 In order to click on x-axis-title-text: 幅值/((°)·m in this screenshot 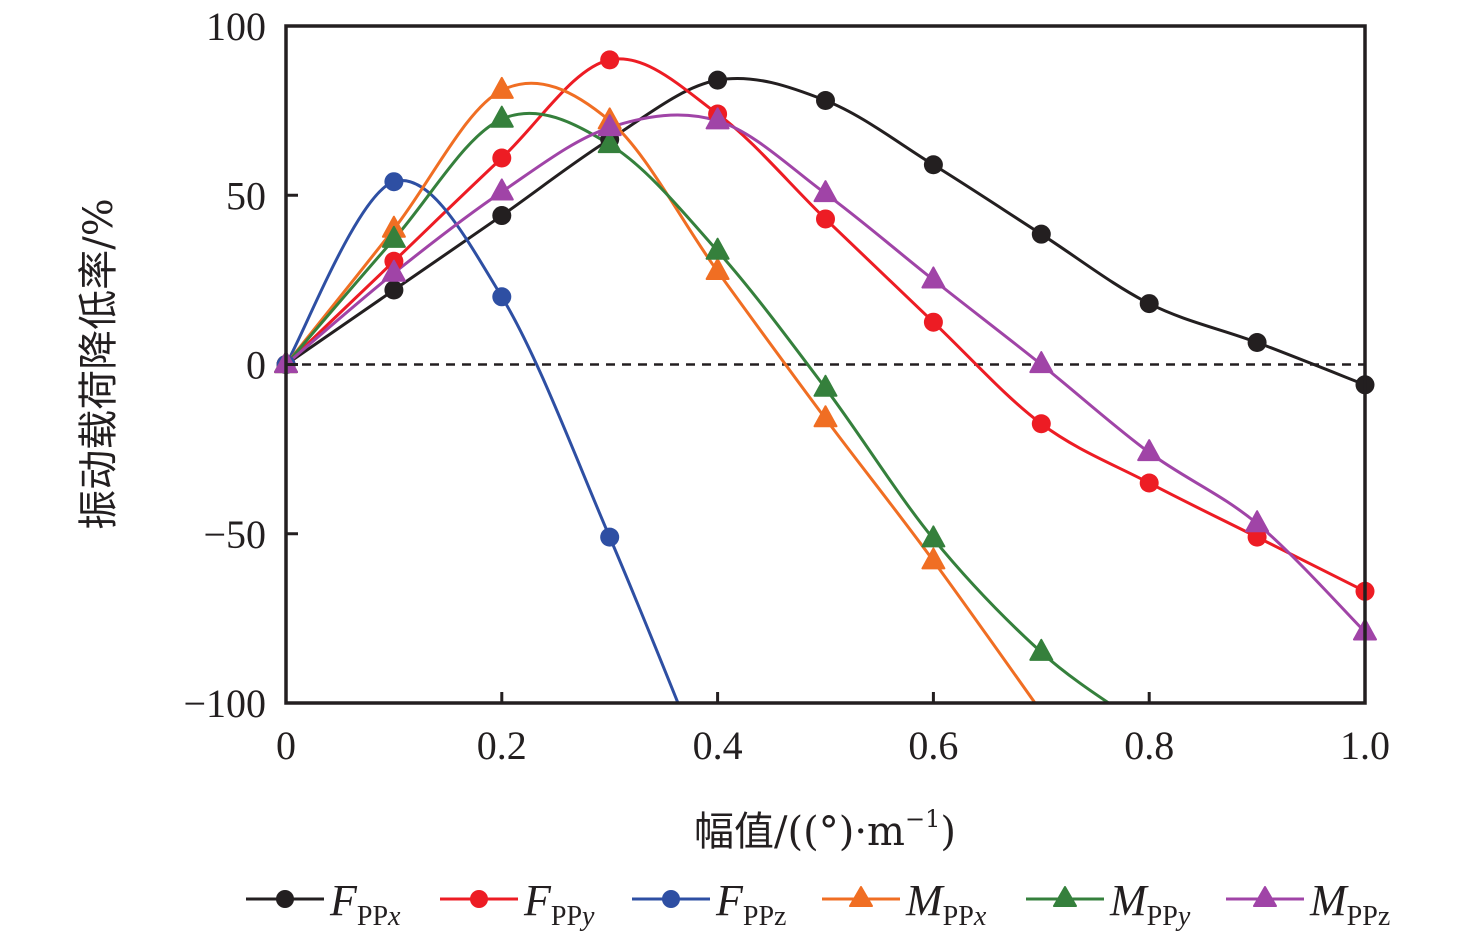, I will do `click(799, 832)`.